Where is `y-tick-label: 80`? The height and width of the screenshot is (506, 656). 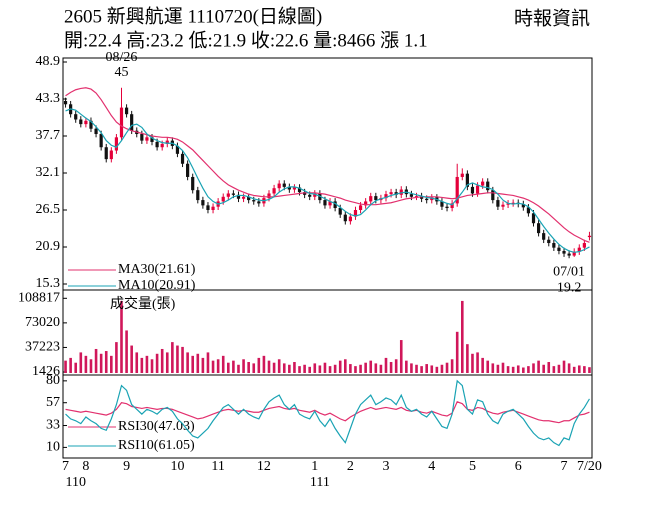 y-tick-label: 80 is located at coordinates (53, 380).